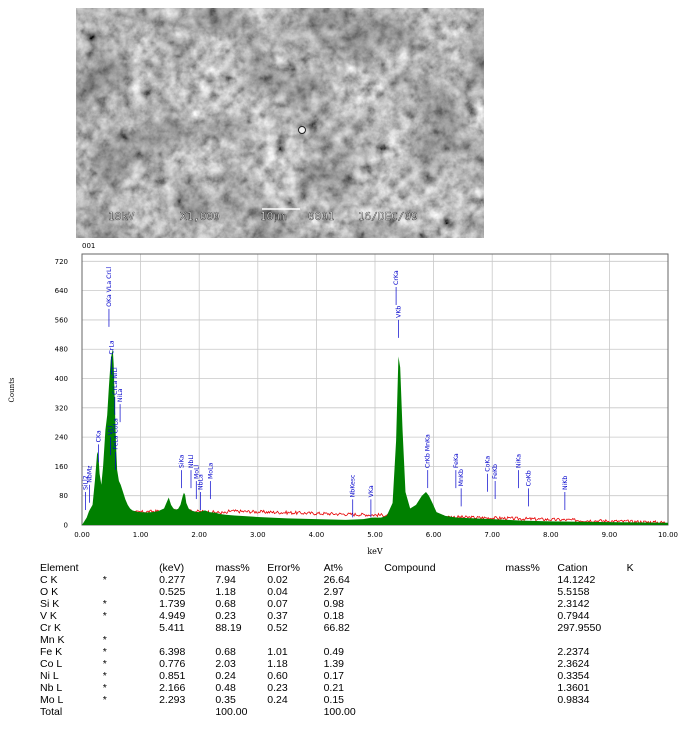 The width and height of the screenshot is (679, 749). Describe the element at coordinates (115, 434) in the screenshot. I see `peak-label: FeLa CoLa` at that location.